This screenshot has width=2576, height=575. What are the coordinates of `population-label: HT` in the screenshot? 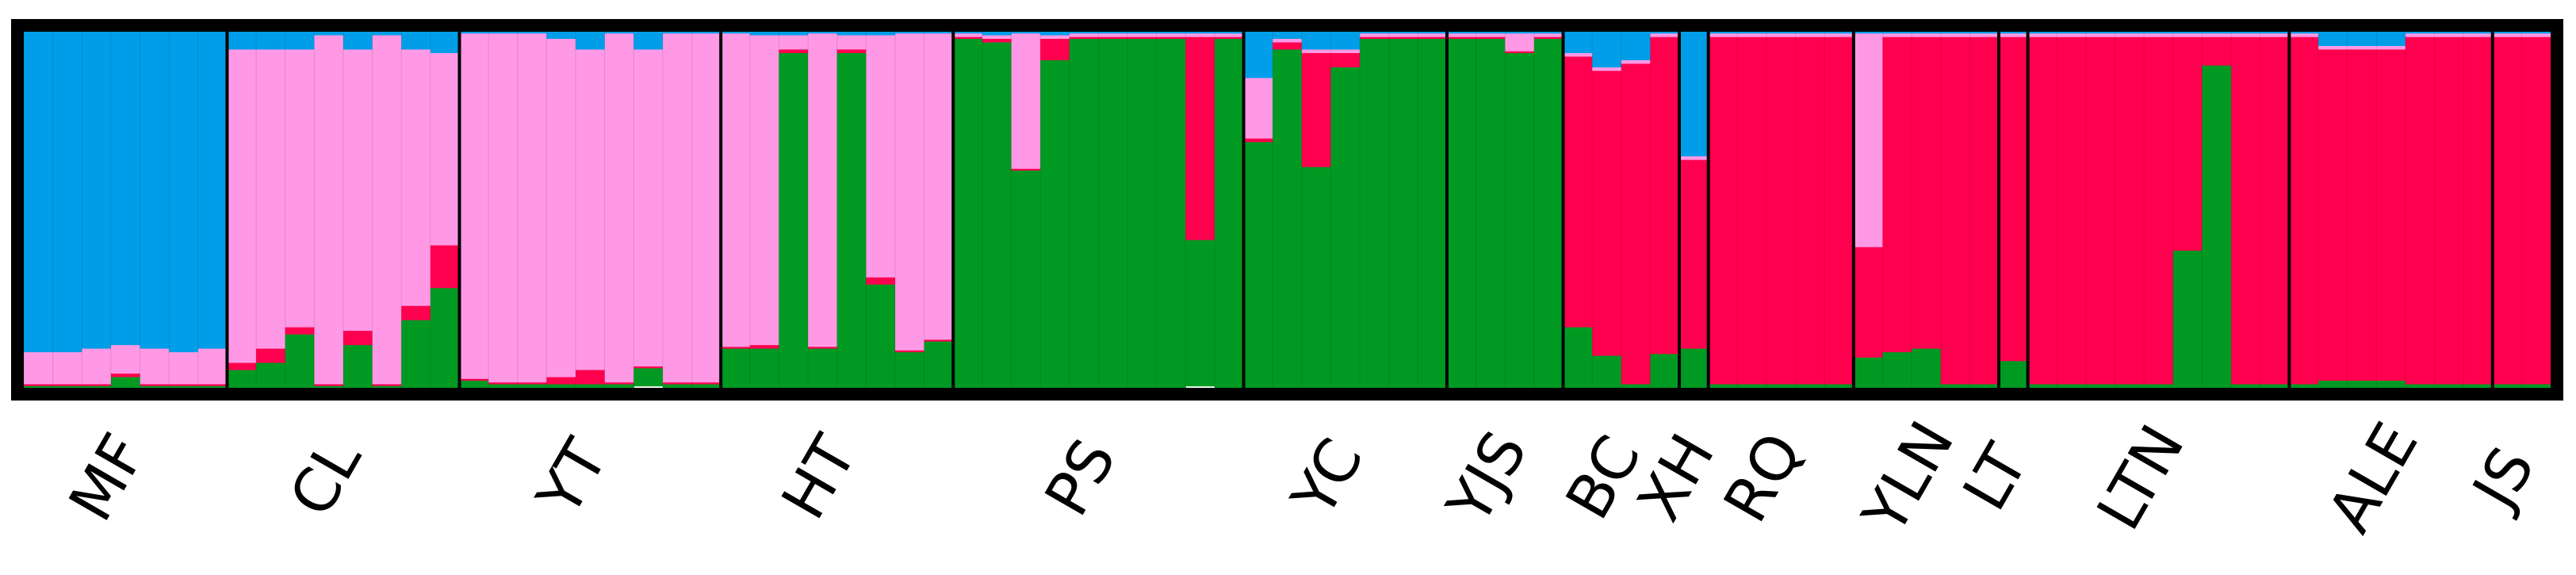 It's located at (818, 478).